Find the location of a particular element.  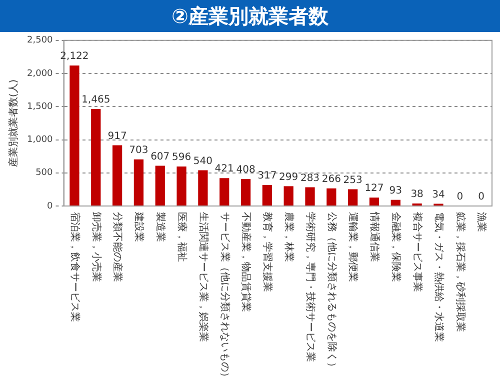

data-label: 596 is located at coordinates (182, 158).